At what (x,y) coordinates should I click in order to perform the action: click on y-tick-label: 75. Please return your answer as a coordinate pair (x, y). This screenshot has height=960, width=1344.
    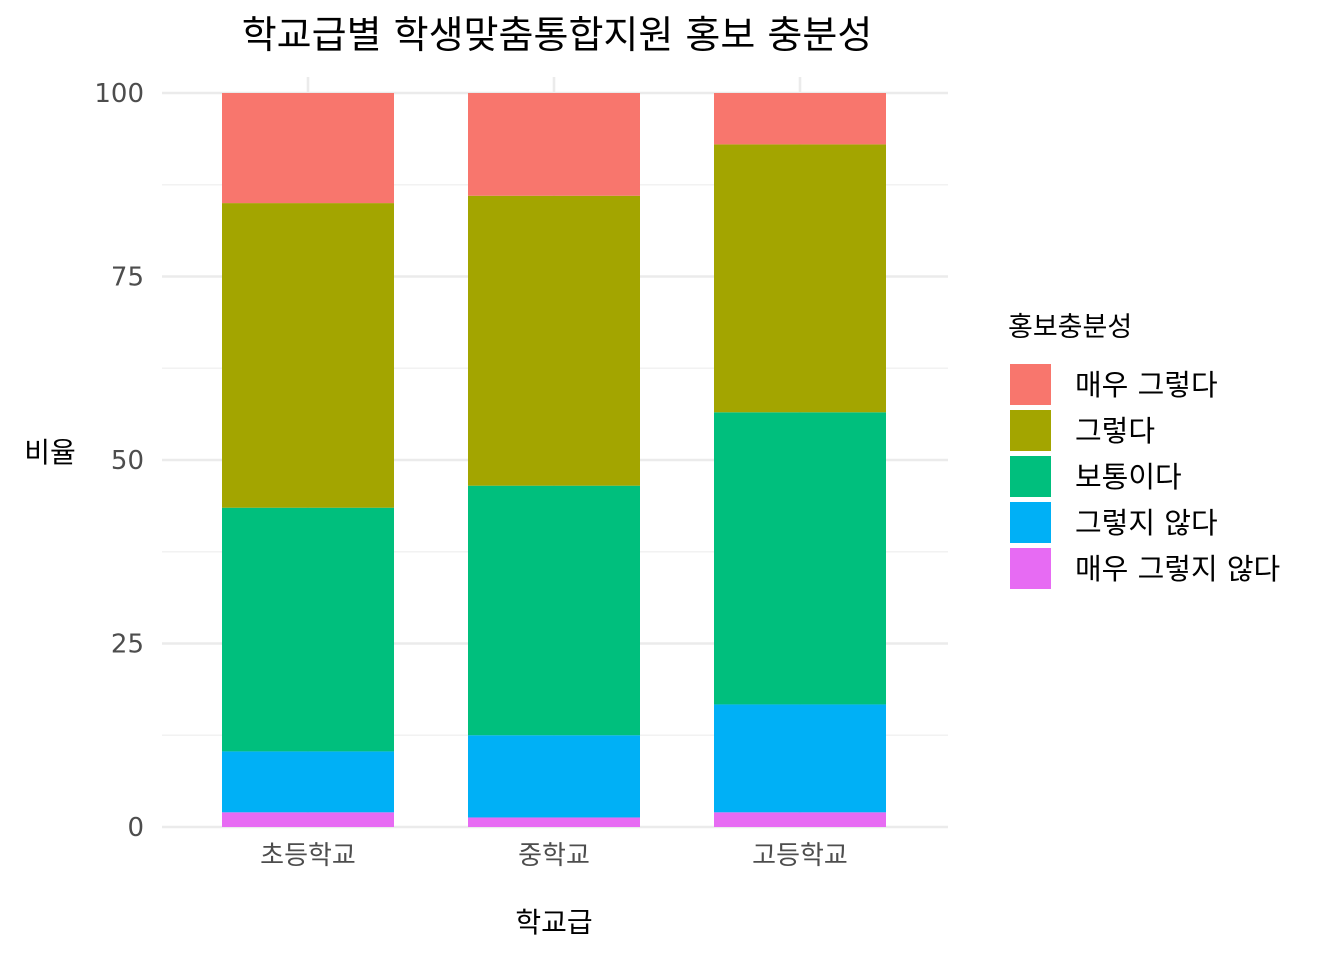
    Looking at the image, I should click on (127, 278).